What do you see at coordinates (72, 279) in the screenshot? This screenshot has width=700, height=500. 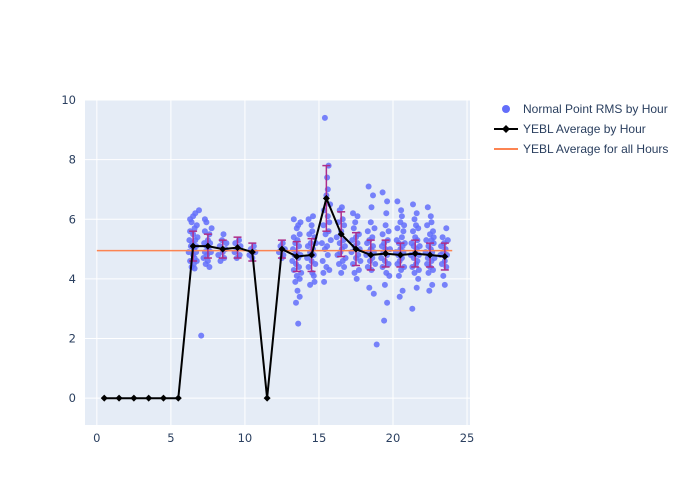 I see `svg-text: 4` at bounding box center [72, 279].